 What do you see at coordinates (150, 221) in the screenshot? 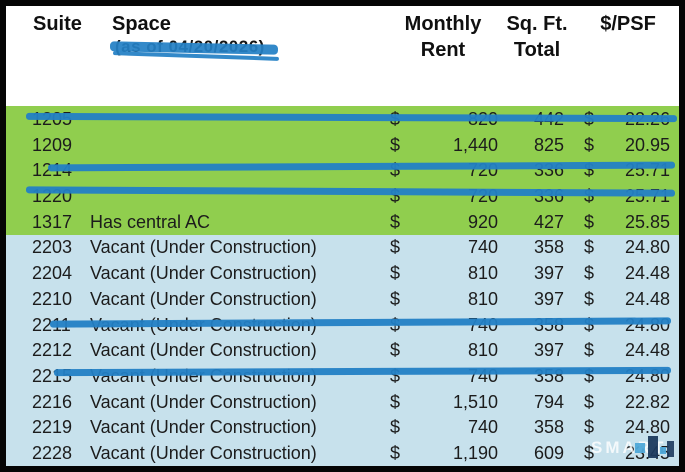
I see `space-cell: Has central AC` at bounding box center [150, 221].